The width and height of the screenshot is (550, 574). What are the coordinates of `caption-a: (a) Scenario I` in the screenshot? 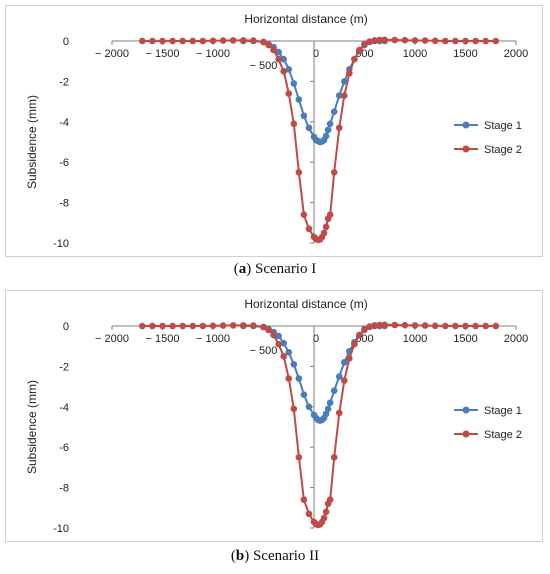 It's located at (275, 269).